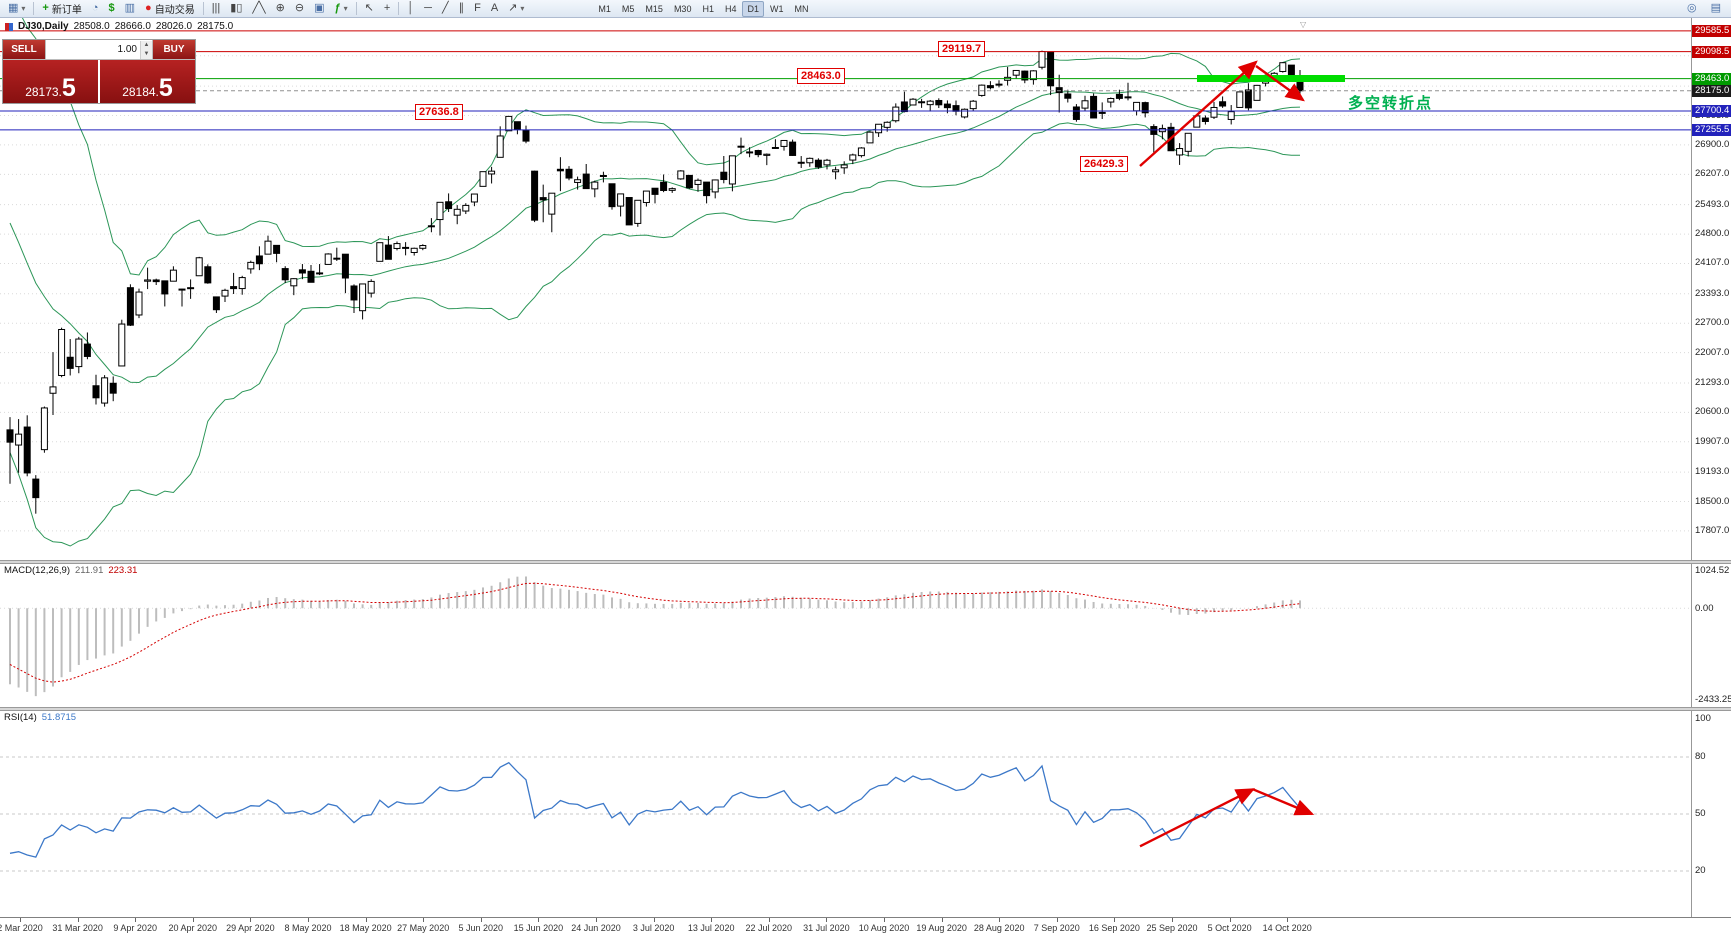  I want to click on crosshair-tool-button: +, so click(387, 9).